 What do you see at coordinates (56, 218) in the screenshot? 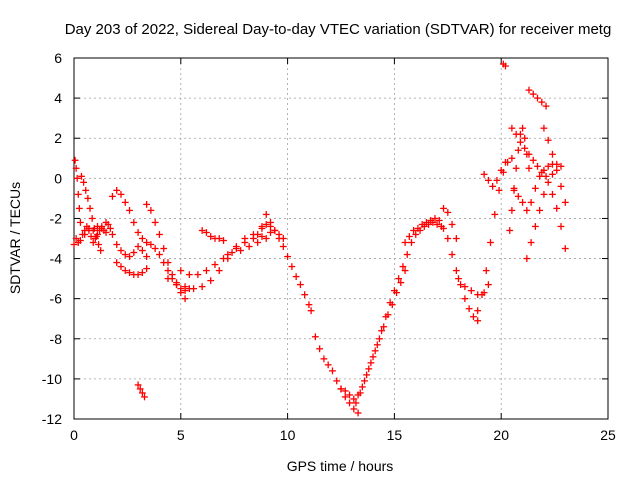
I see `y-tick-label: -2` at bounding box center [56, 218].